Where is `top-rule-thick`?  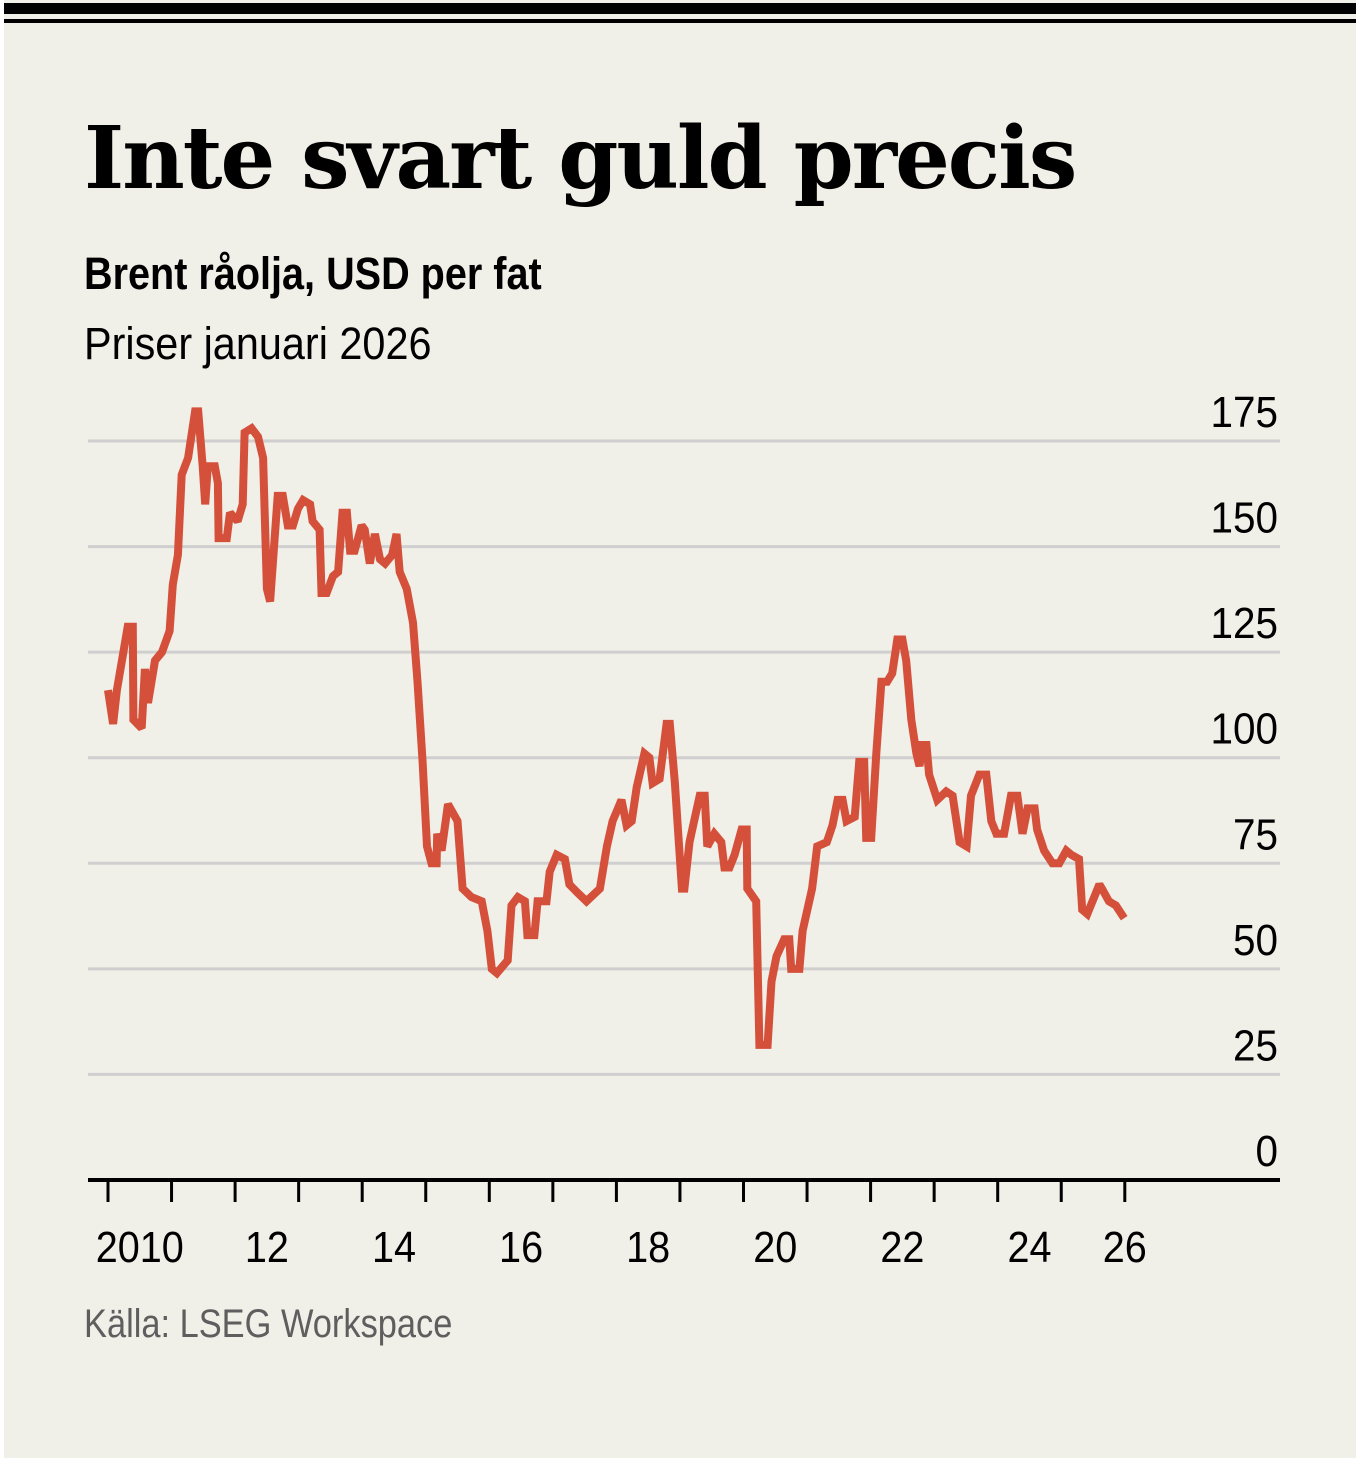 top-rule-thick is located at coordinates (680, 8).